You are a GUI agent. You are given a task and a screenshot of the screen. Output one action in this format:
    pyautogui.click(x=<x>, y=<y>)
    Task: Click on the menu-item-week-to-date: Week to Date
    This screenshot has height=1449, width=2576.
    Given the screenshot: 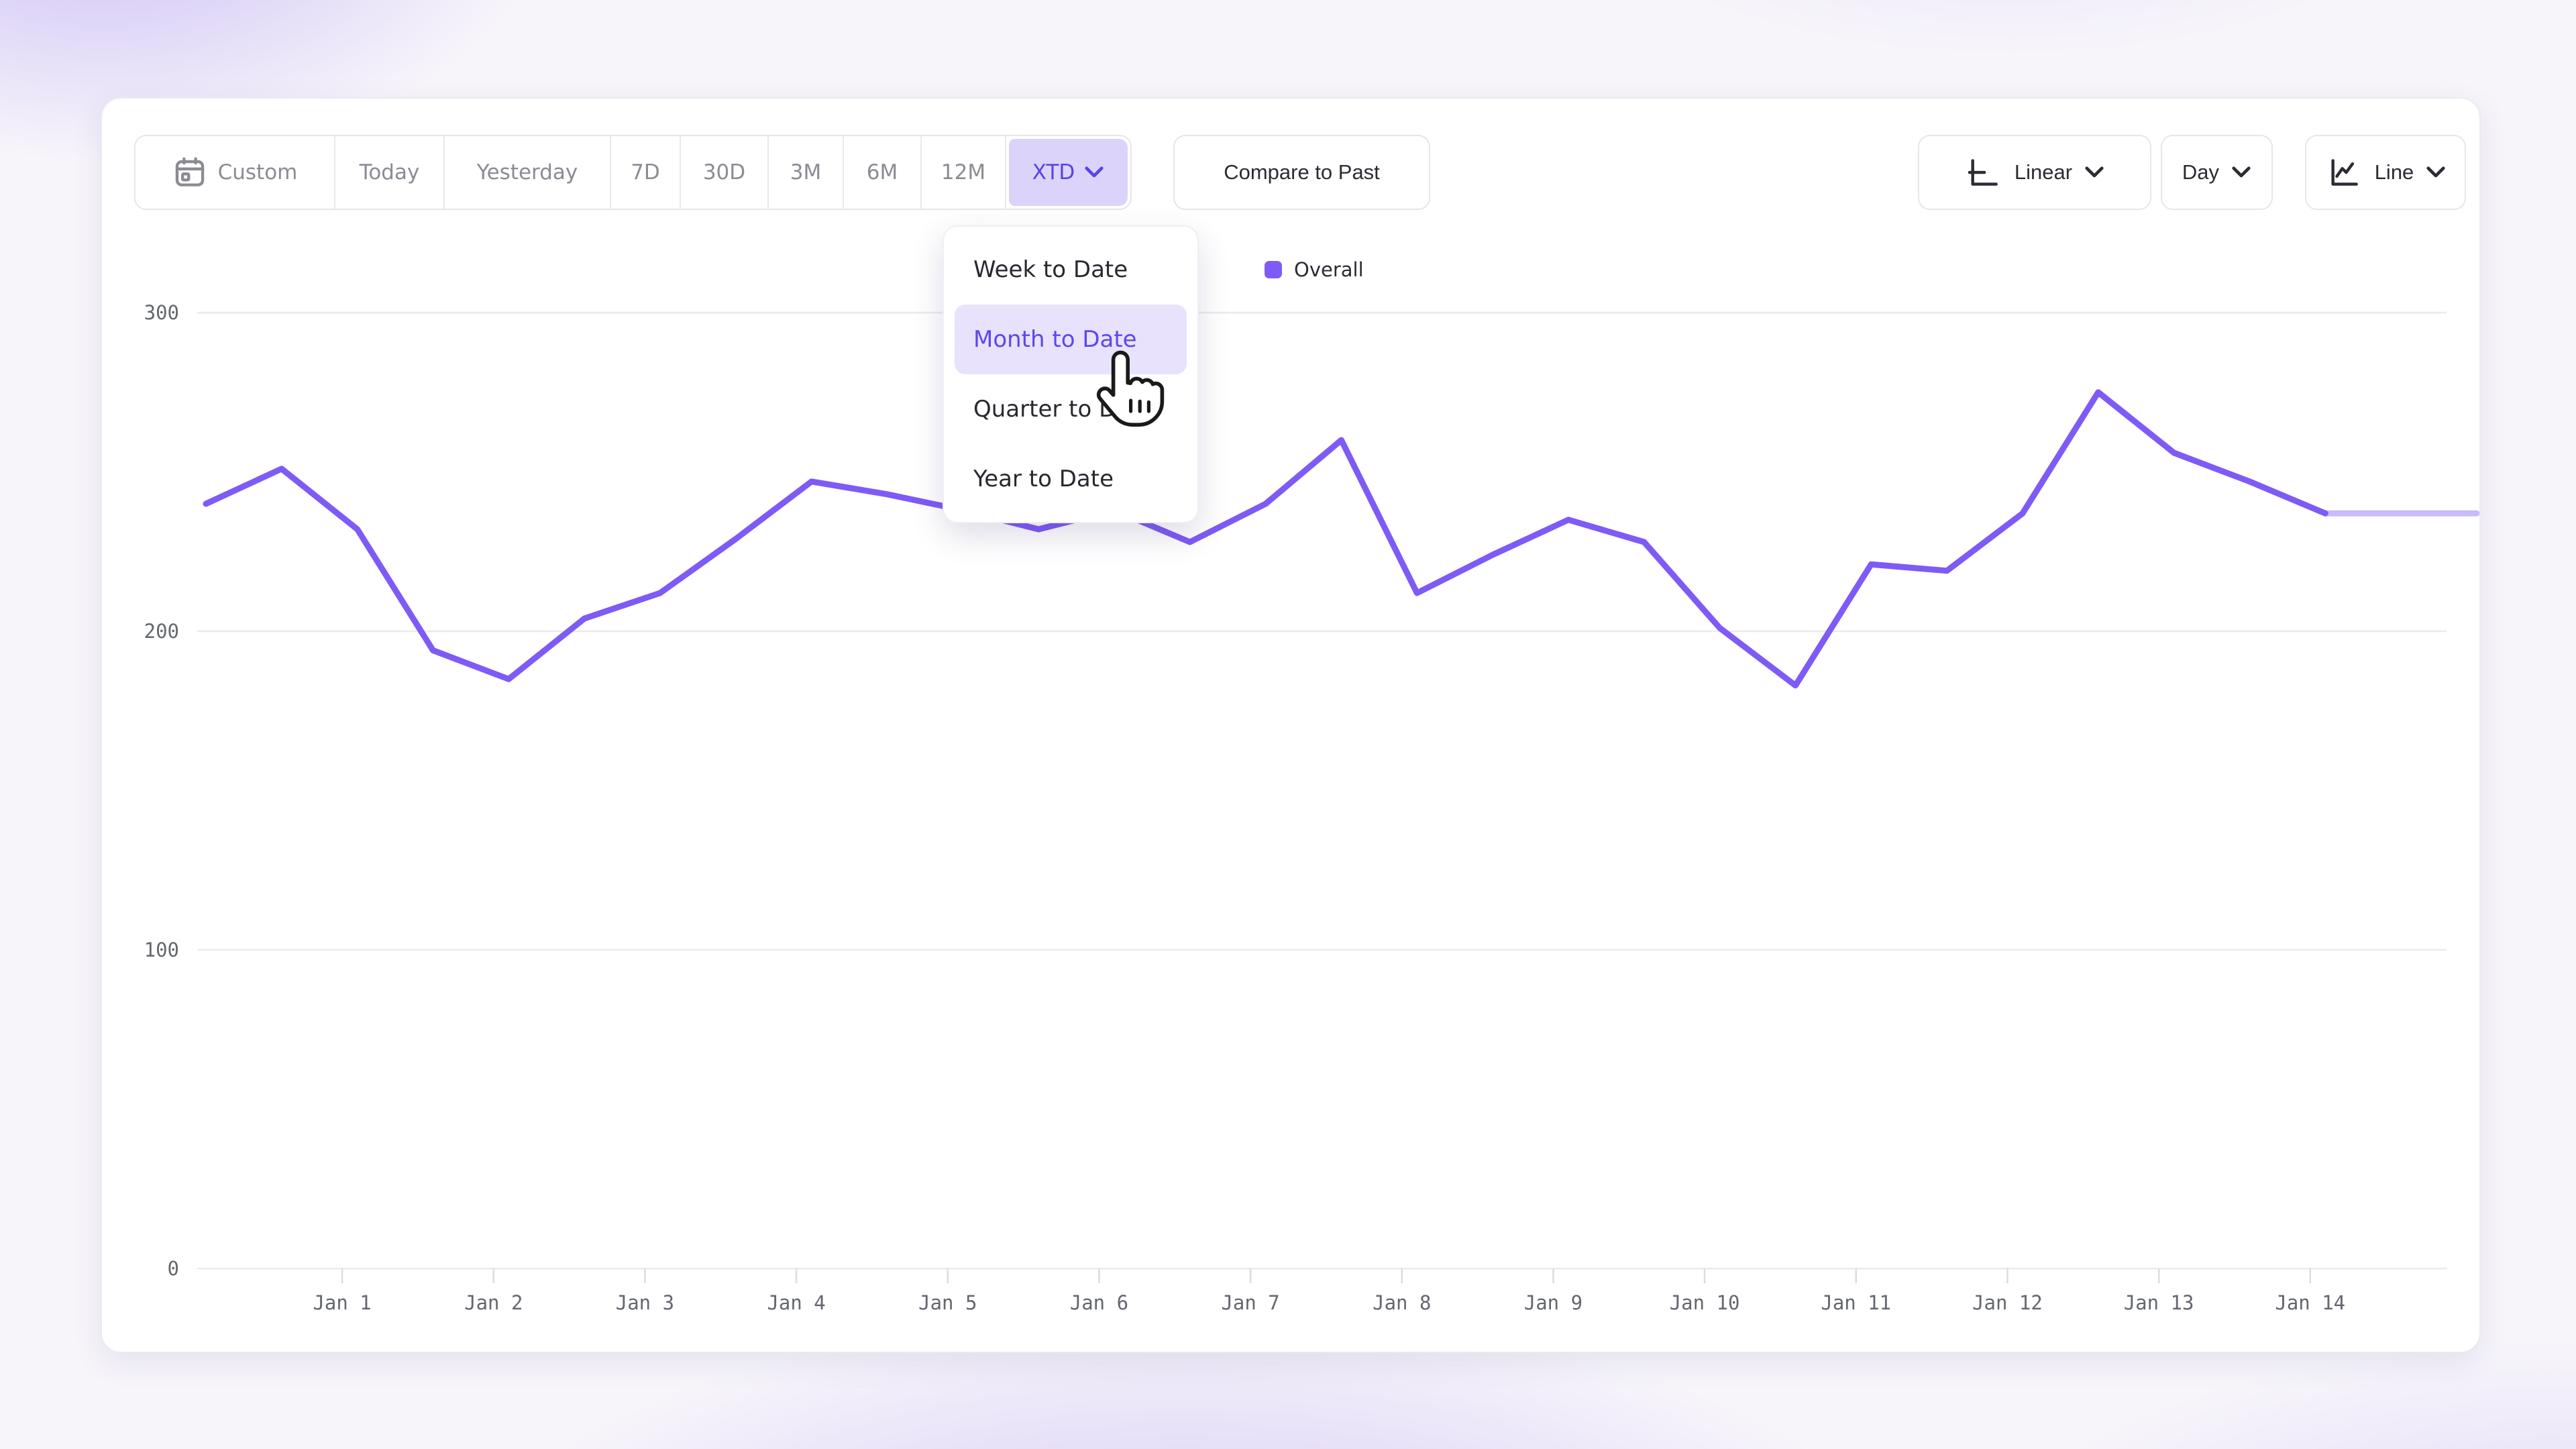 What is the action you would take?
    pyautogui.click(x=1050, y=269)
    